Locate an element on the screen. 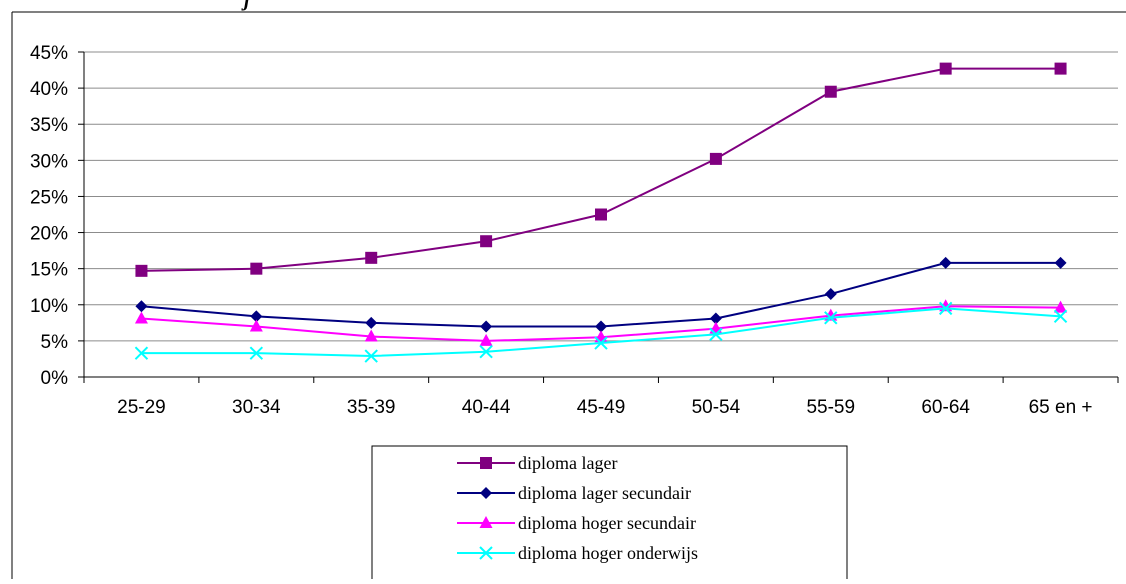  y-tick-label: 10% is located at coordinates (49, 306).